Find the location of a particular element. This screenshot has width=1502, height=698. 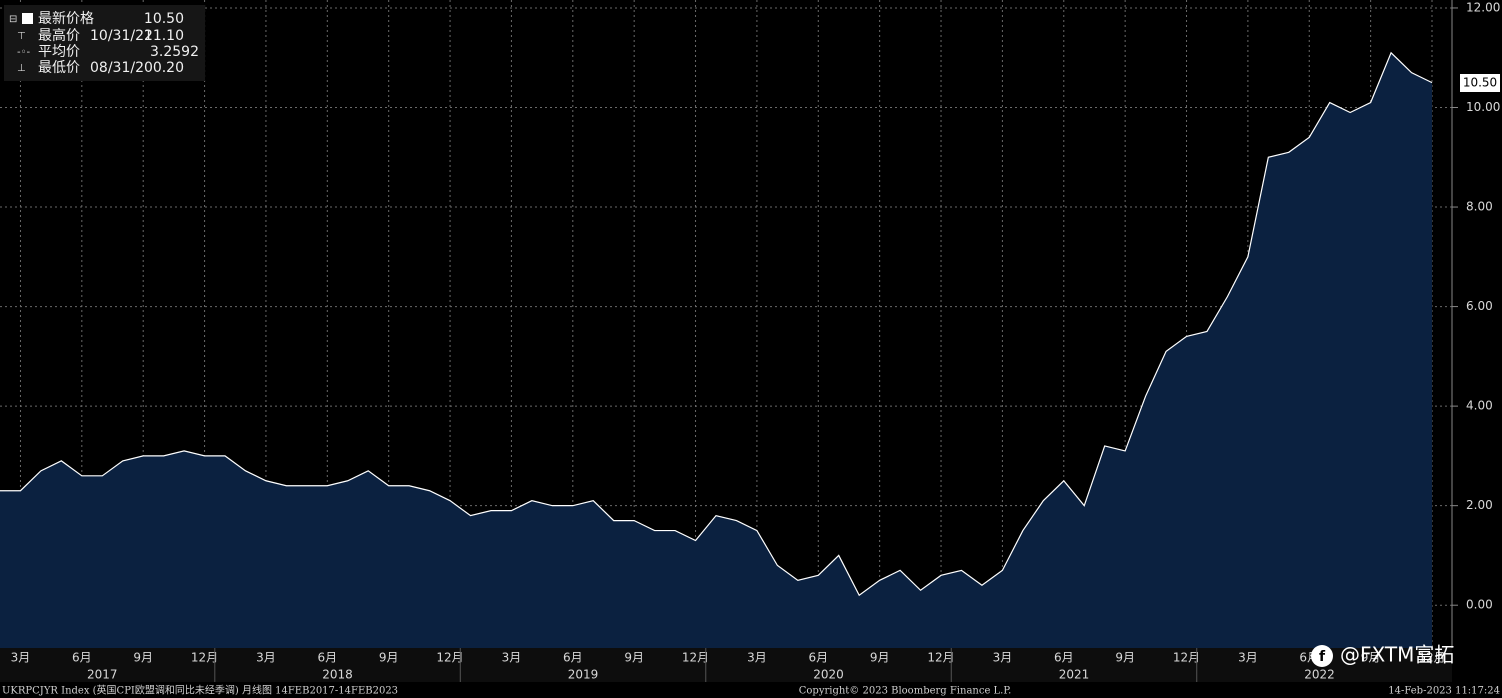

watermark-logo-mark: f is located at coordinates (1322, 657).